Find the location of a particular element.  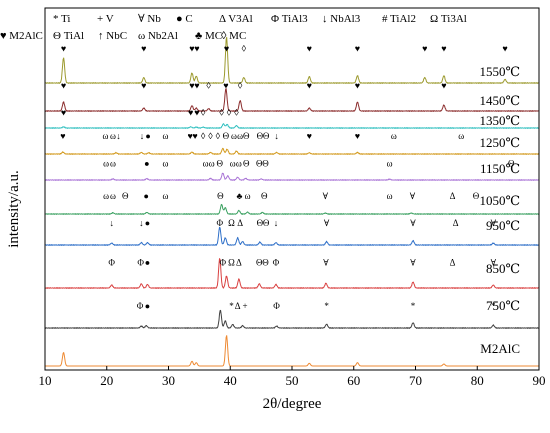

x-tick-label: 50 is located at coordinates (292, 380).